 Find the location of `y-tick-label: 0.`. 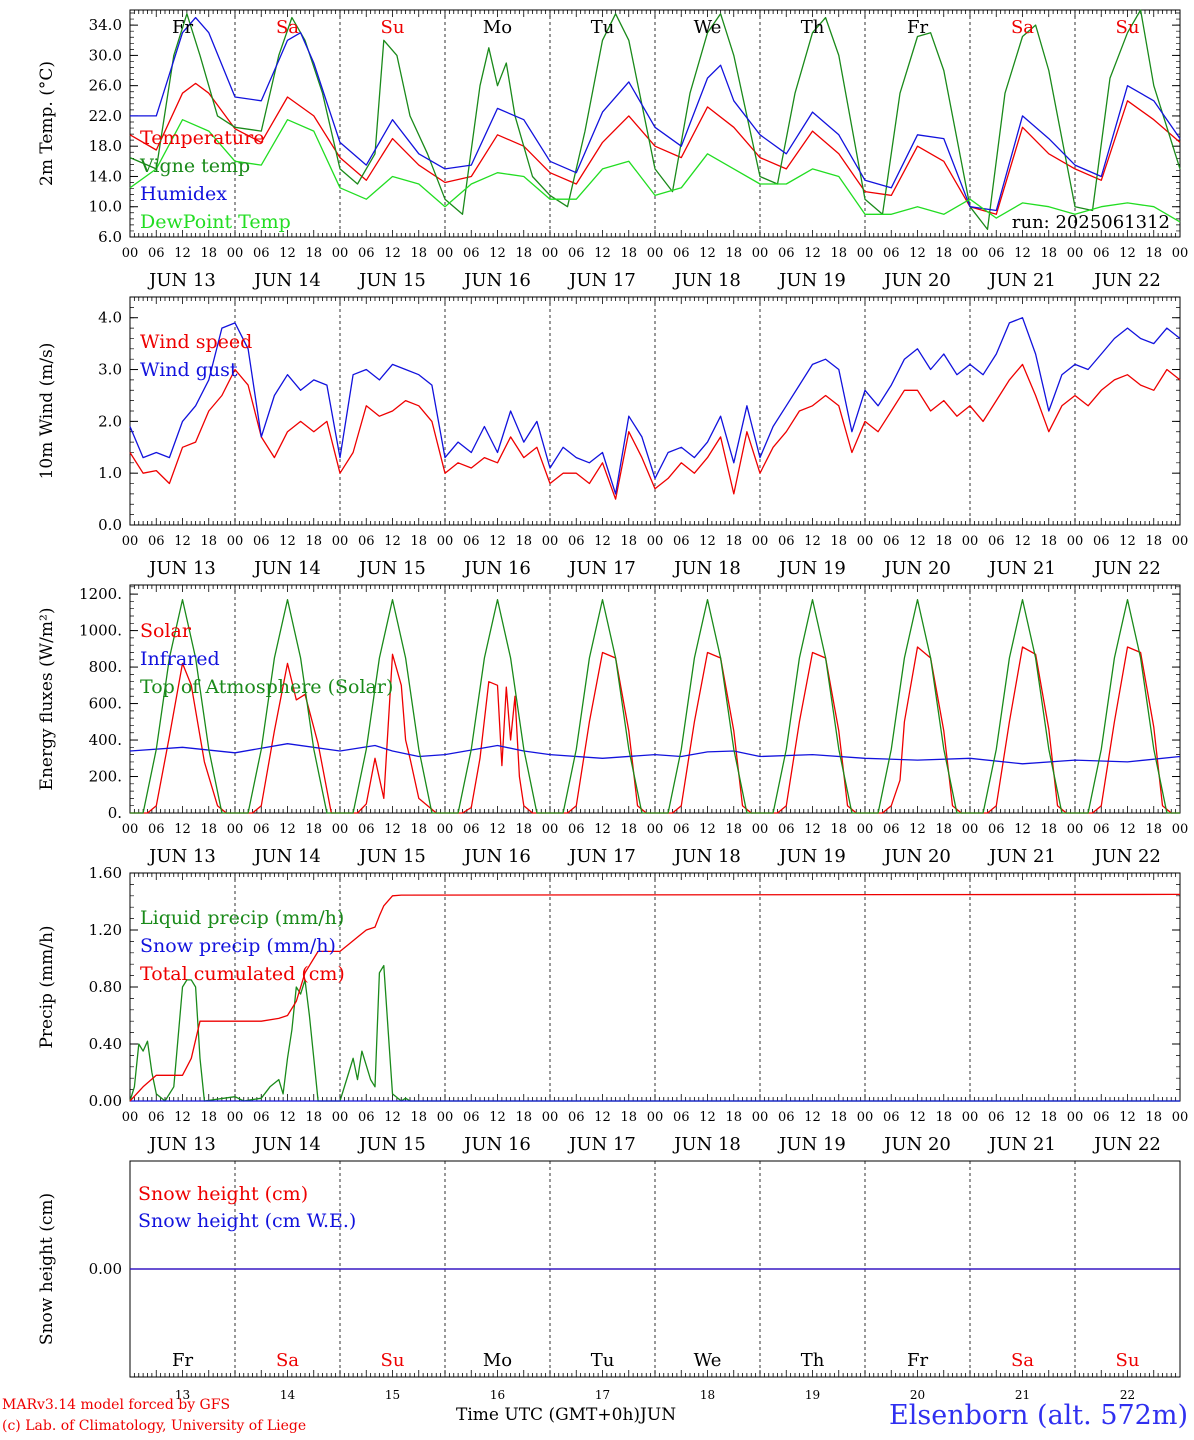

y-tick-label: 0. is located at coordinates (115, 813).